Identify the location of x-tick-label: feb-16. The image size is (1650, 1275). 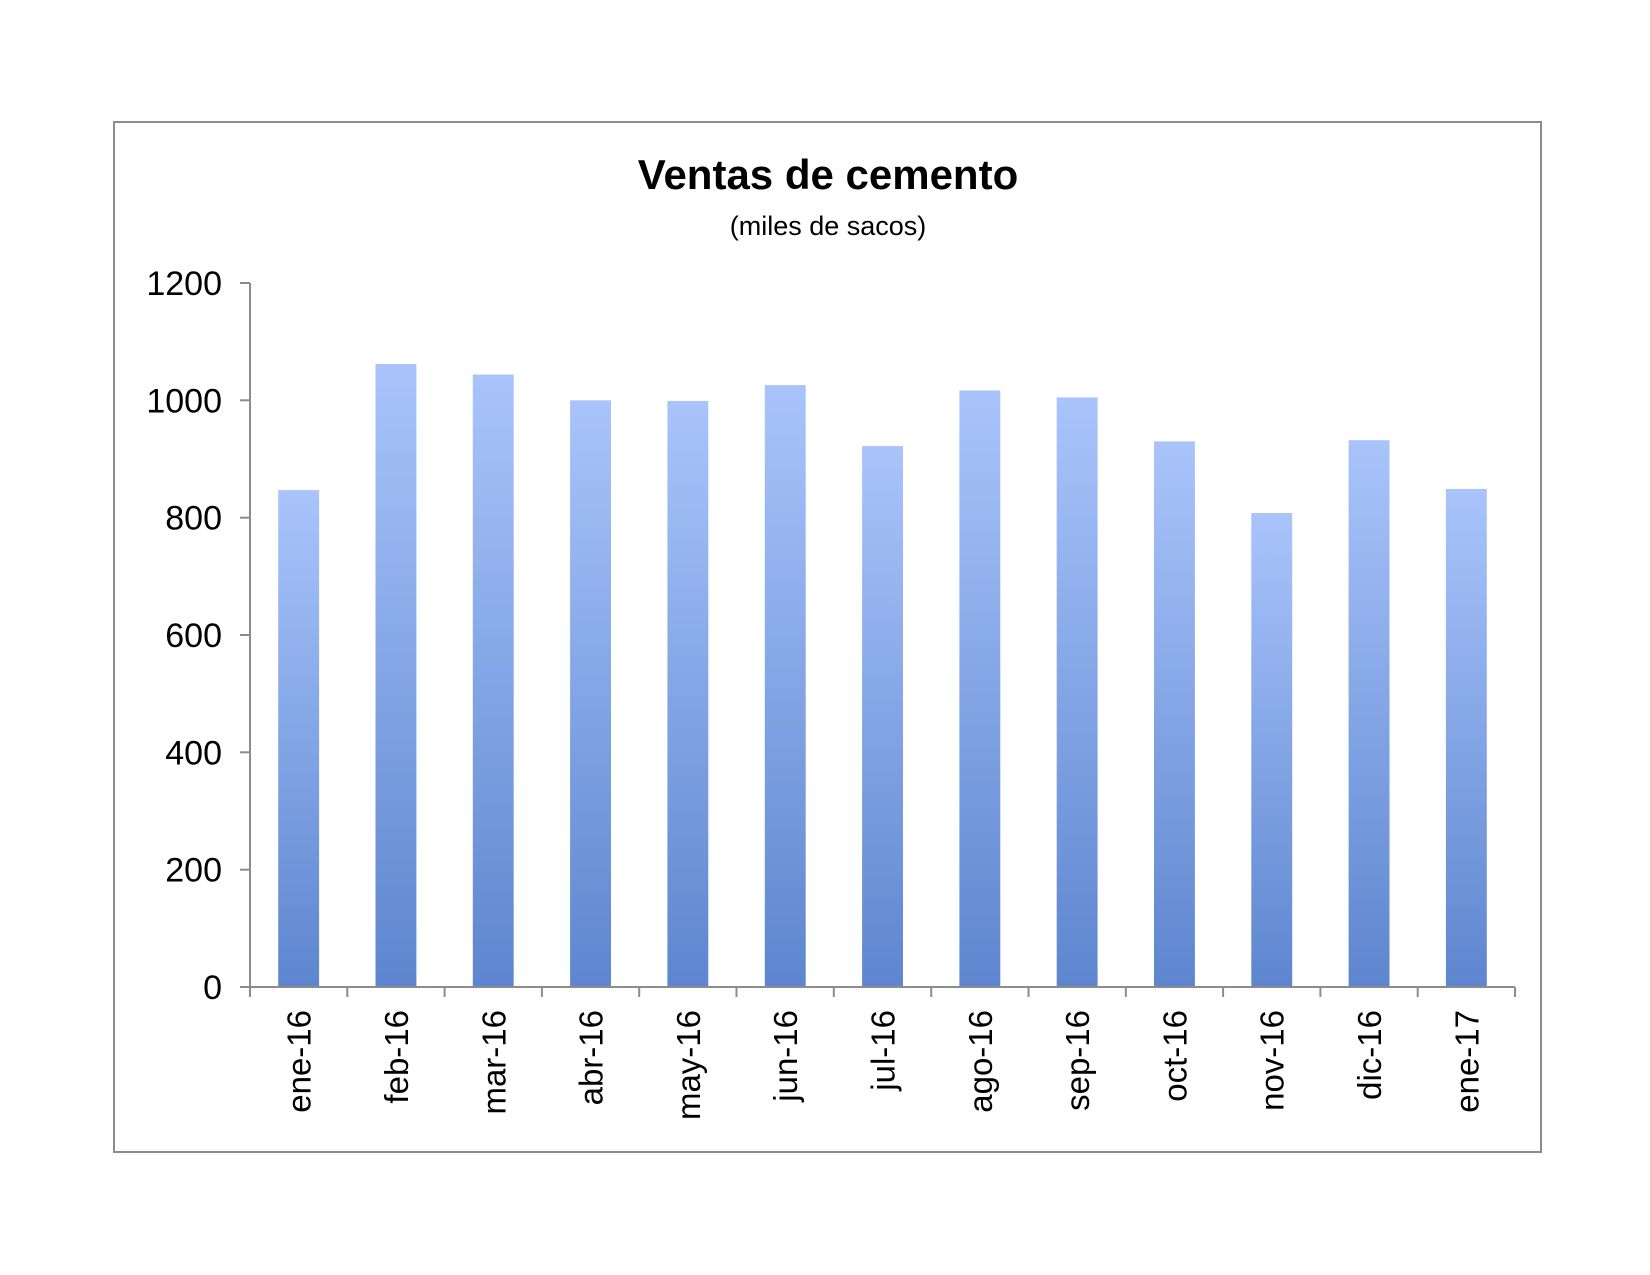
(396, 1057).